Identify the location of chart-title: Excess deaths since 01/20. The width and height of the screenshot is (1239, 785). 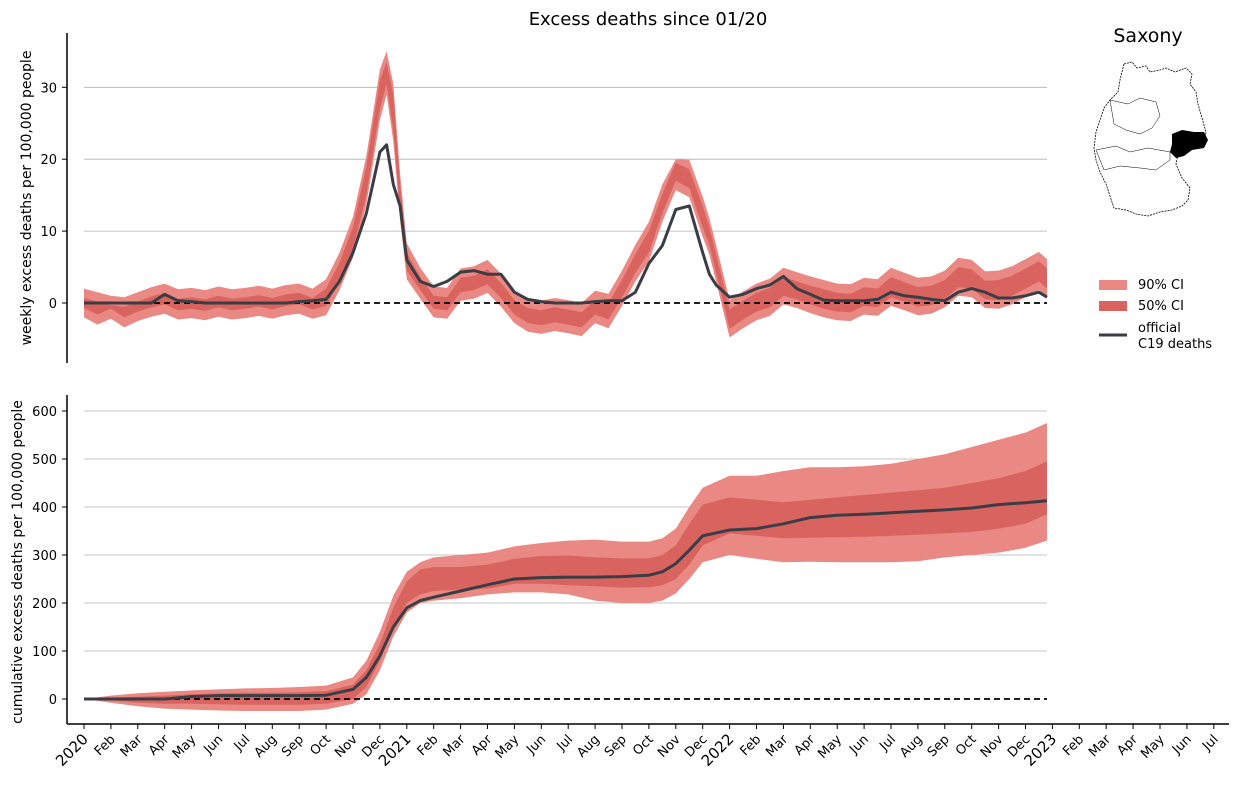
(648, 19).